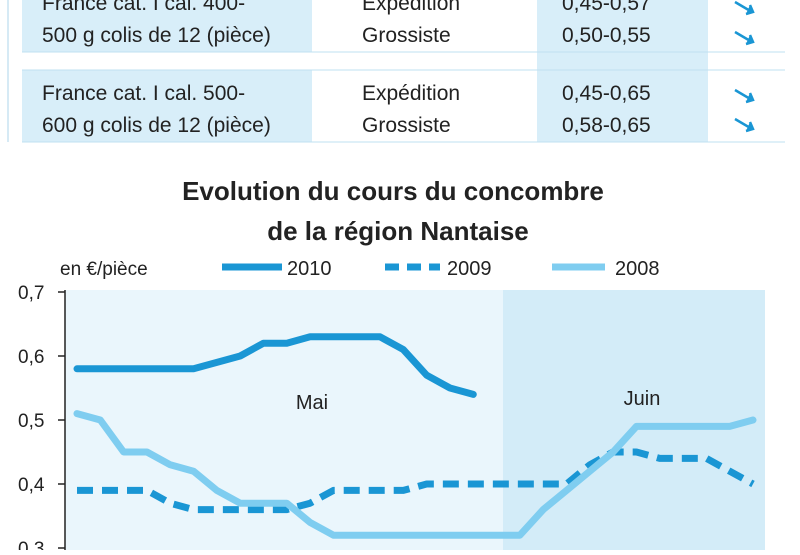  What do you see at coordinates (393, 191) in the screenshot?
I see `chart-title: Evolution du cours du concombre` at bounding box center [393, 191].